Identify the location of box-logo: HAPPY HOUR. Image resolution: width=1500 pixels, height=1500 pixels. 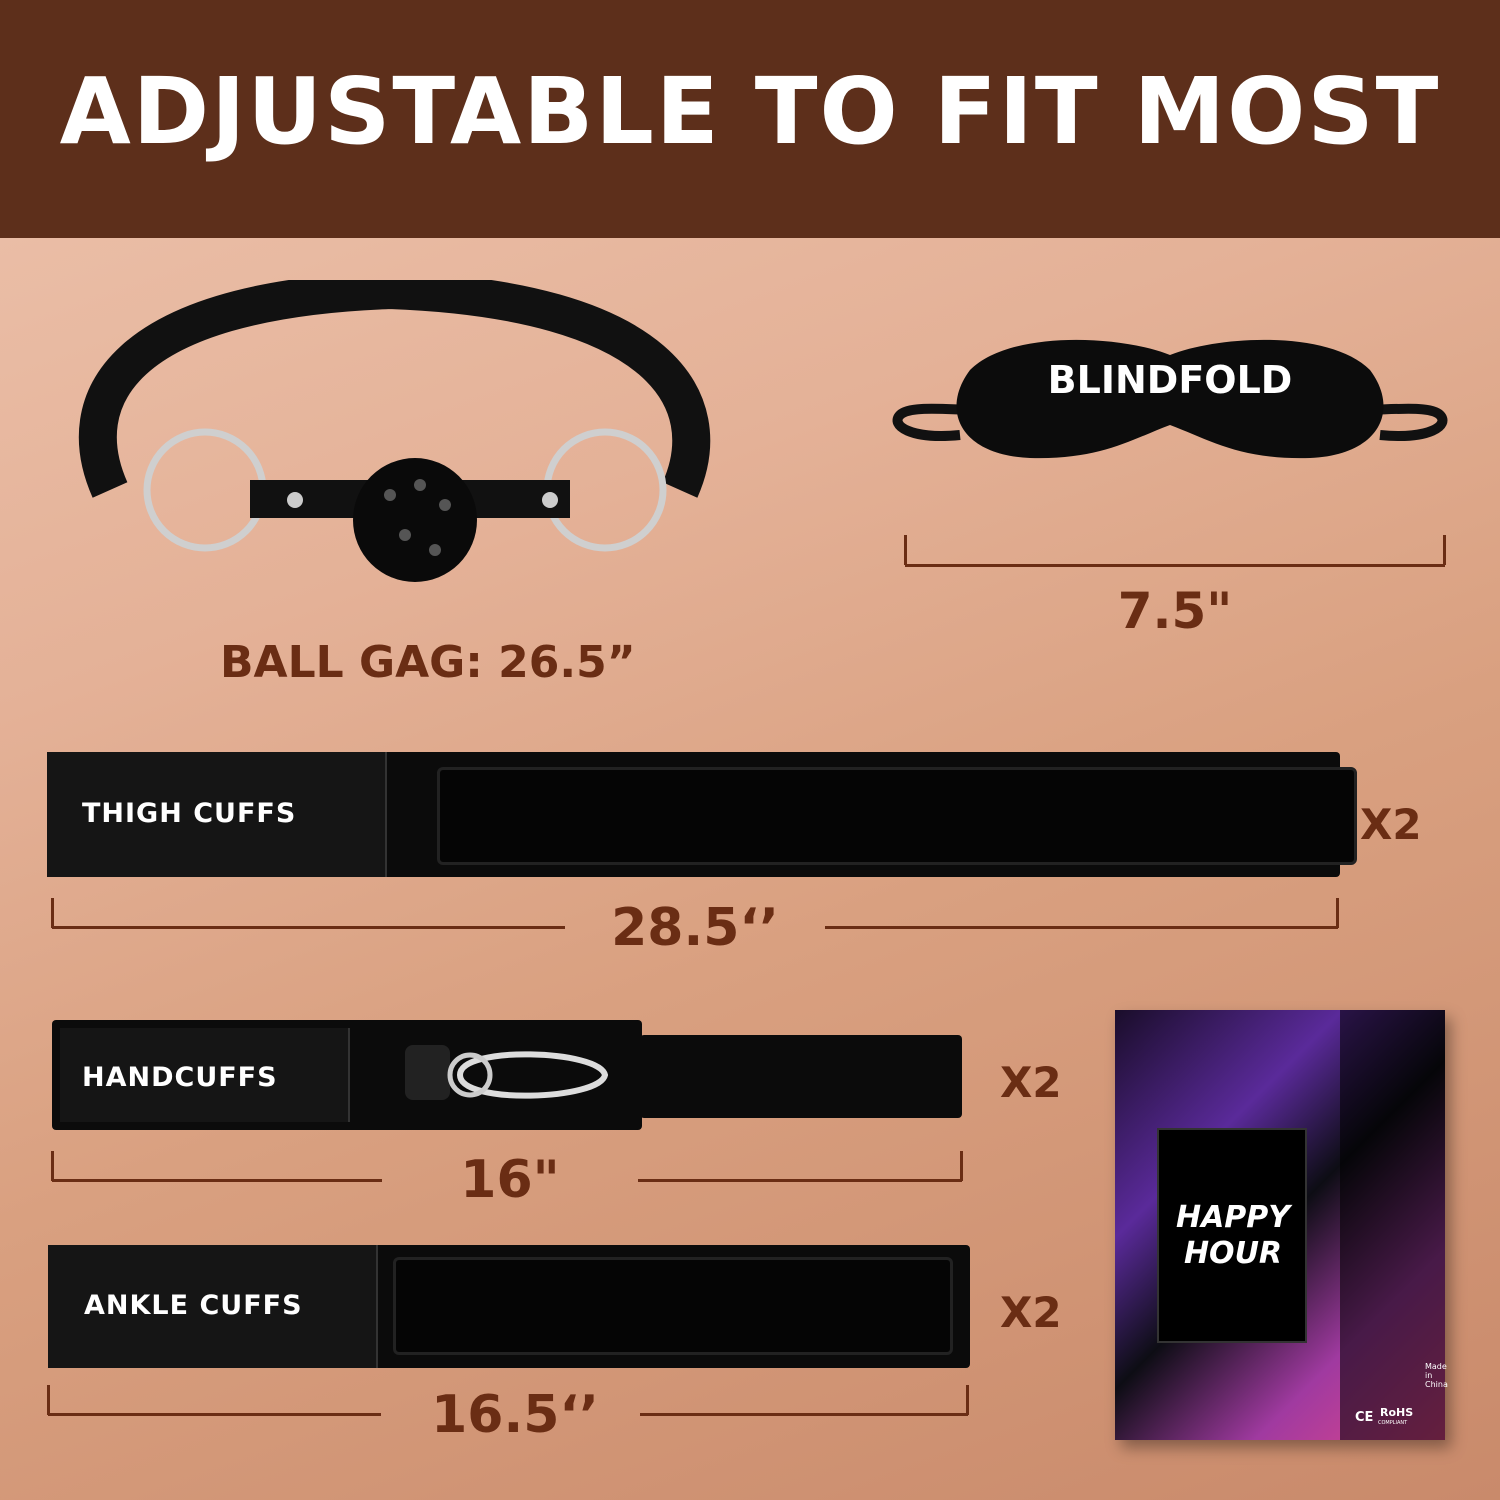
(1233, 1235).